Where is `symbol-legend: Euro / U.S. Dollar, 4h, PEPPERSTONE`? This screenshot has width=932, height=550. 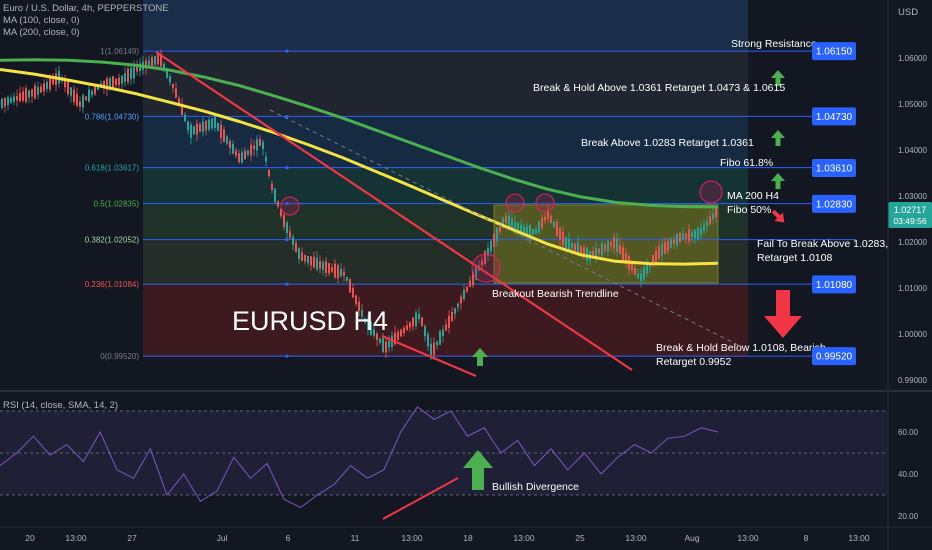
symbol-legend: Euro / U.S. Dollar, 4h, PEPPERSTONE is located at coordinates (86, 8).